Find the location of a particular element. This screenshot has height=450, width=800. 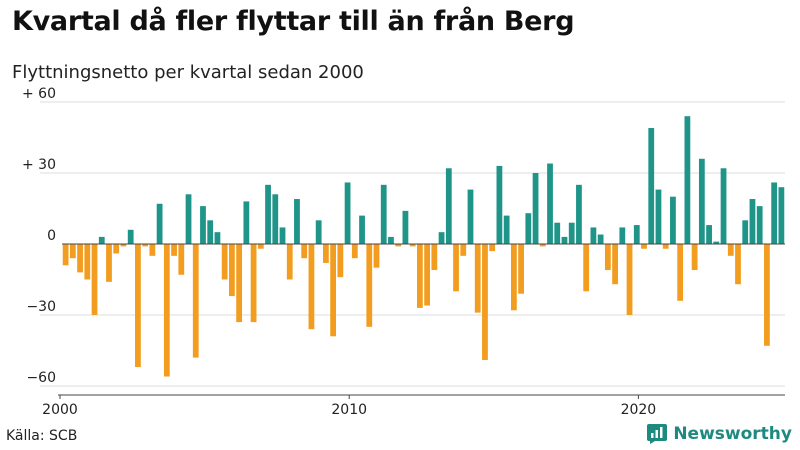

x-tick-label: 2020 is located at coordinates (639, 410).